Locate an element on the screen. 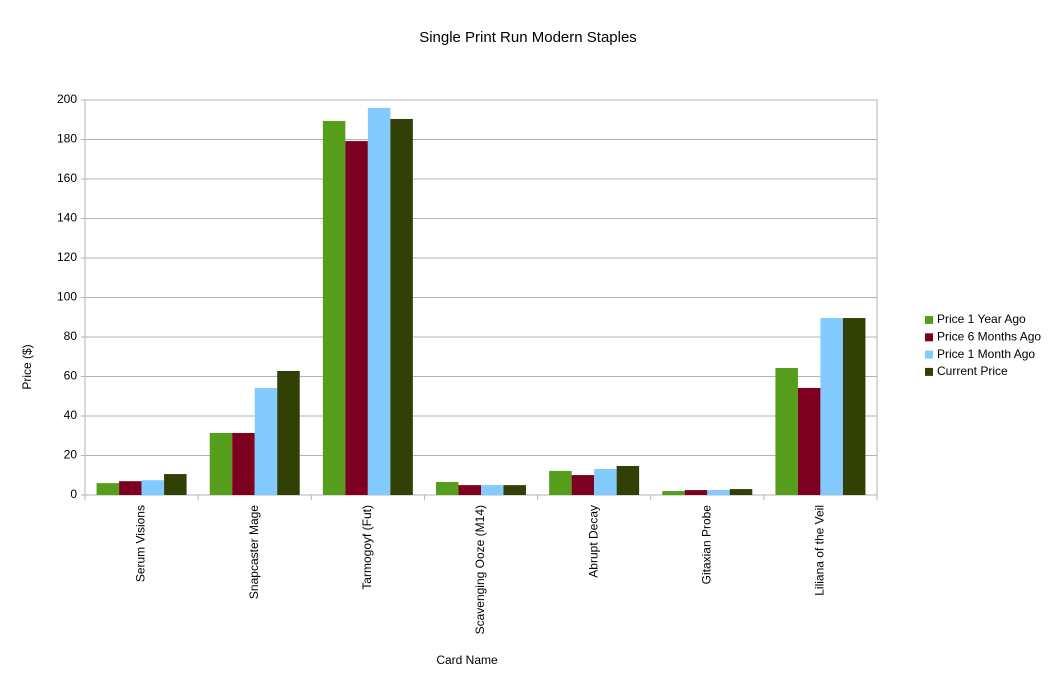 This screenshot has height=677, width=1050. x-tick-label: Tarmogoyf (Fut) is located at coordinates (367, 547).